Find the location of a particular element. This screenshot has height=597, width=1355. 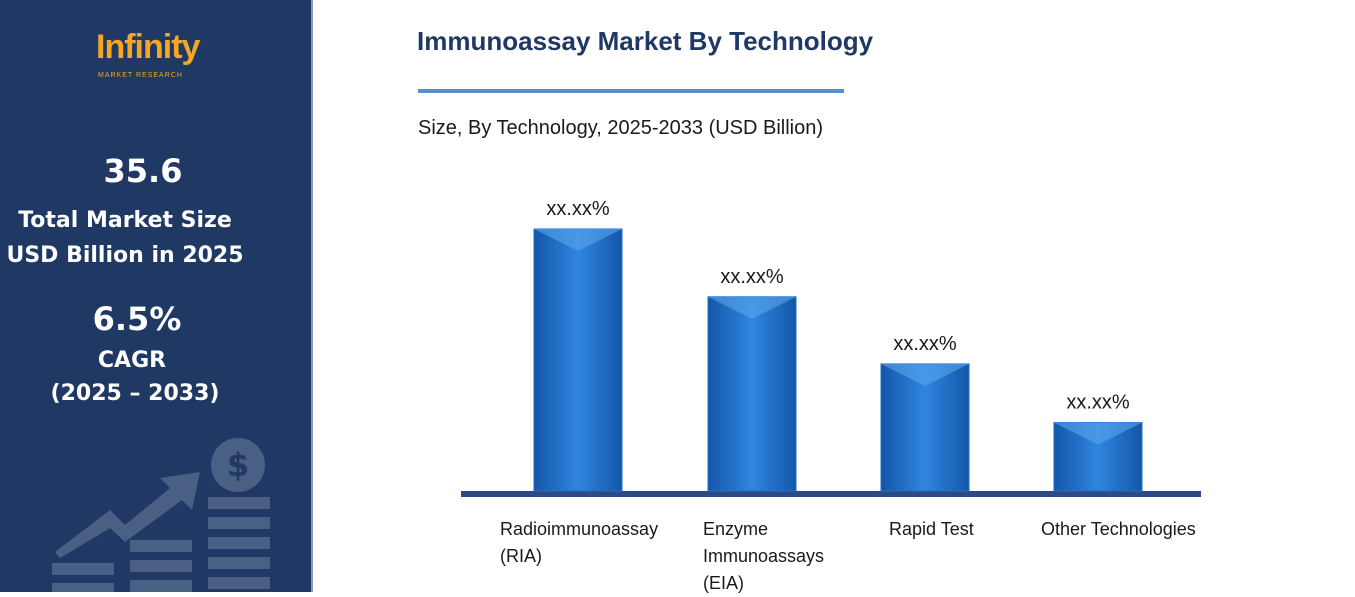

brand-subtitle: MARKET RESEARCH is located at coordinates (140, 75).